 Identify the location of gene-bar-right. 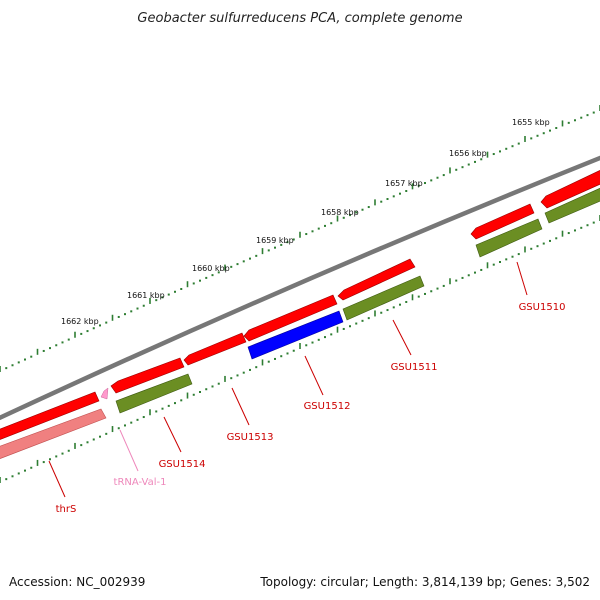
(572, 205).